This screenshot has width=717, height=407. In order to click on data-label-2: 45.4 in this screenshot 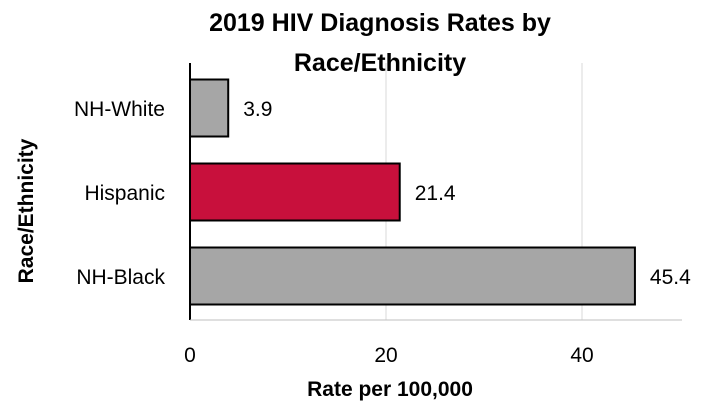, I will do `click(670, 277)`.